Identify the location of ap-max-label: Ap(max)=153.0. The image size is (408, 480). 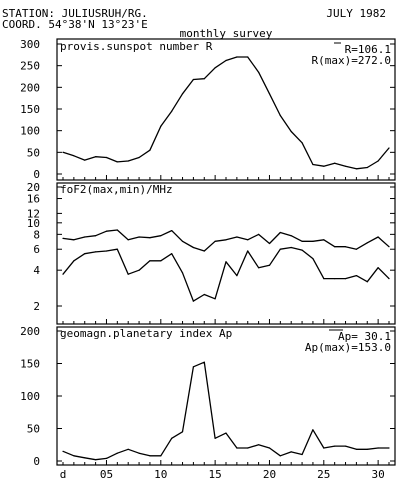
(348, 347).